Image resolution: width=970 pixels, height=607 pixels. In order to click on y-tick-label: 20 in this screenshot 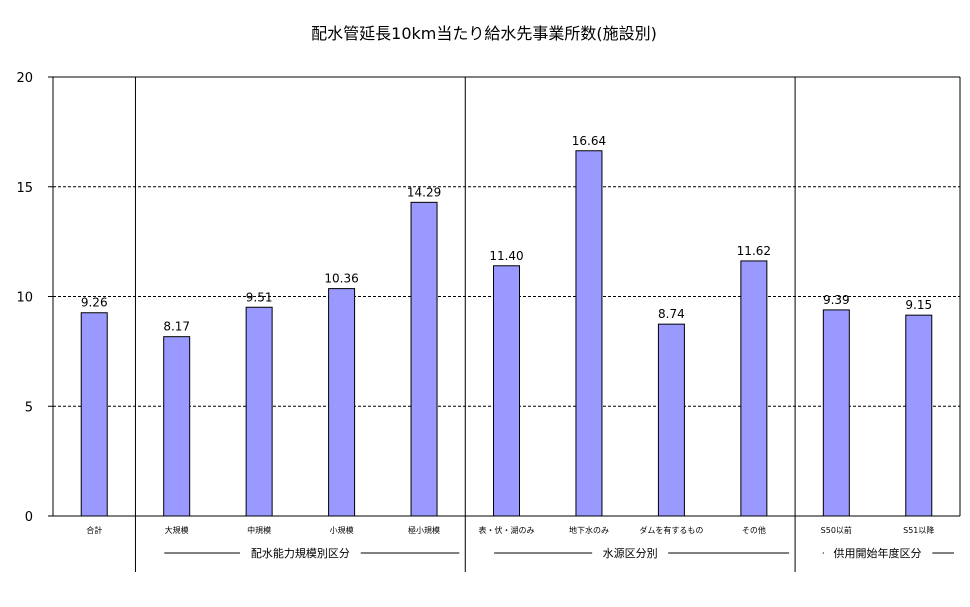, I will do `click(24, 78)`.